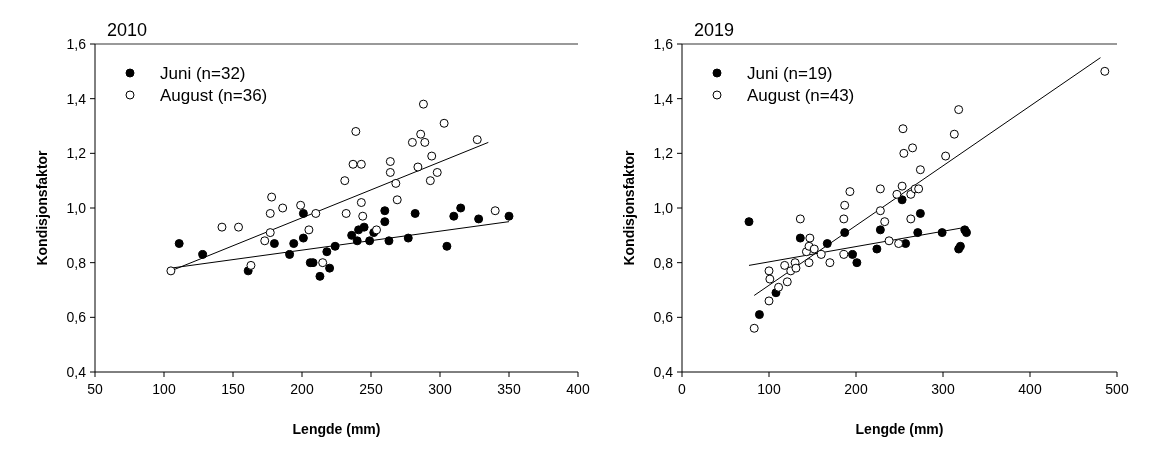 Image resolution: width=1150 pixels, height=450 pixels. I want to click on legend-label: August (n=43), so click(801, 95).